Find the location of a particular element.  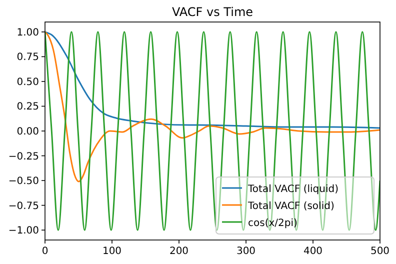

y-tick-label: −1.00 is located at coordinates (23, 231).